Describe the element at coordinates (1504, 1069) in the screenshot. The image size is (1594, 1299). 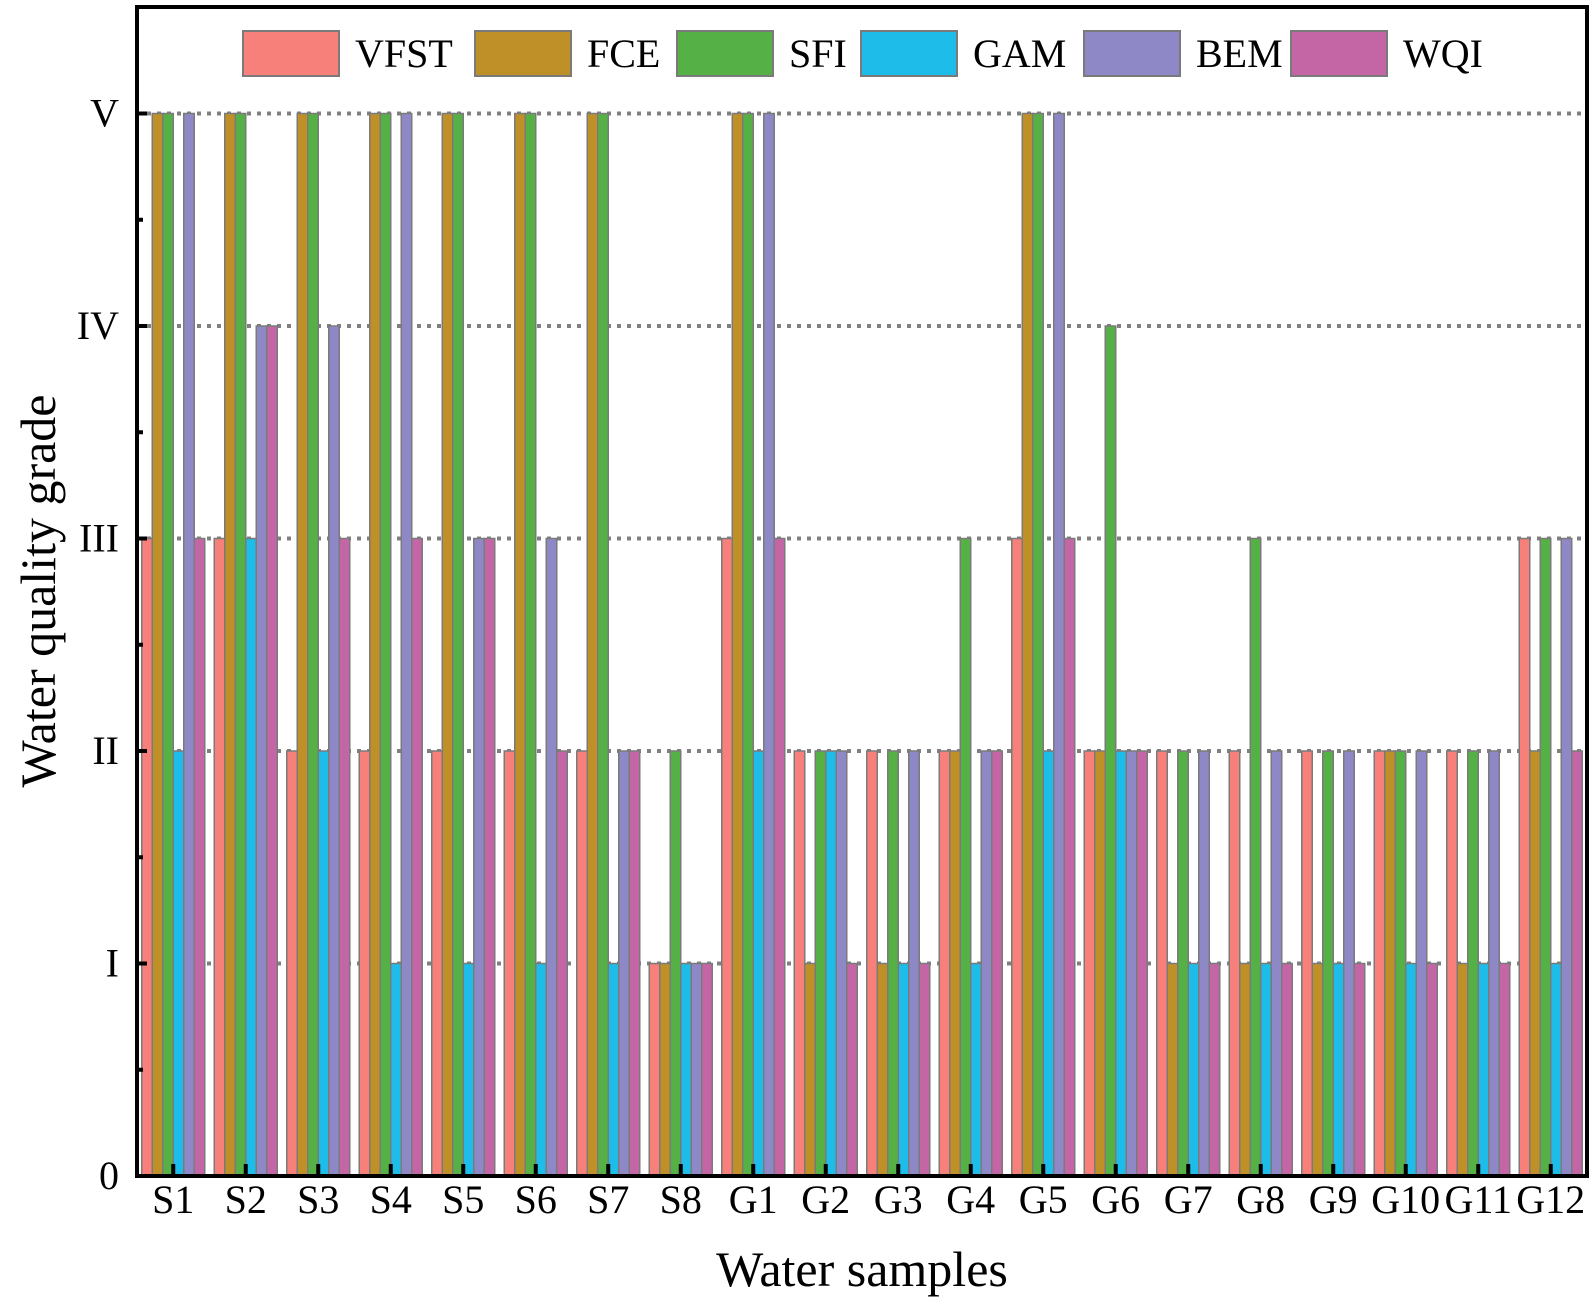
I see `bar-wqi-g11` at that location.